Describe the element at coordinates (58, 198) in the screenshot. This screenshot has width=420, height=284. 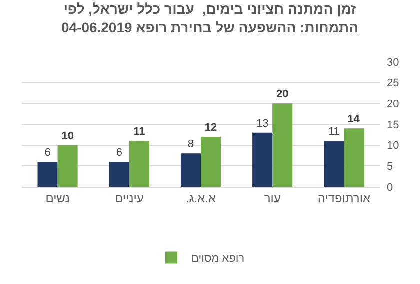
I see `x-tick-label: נשים` at that location.